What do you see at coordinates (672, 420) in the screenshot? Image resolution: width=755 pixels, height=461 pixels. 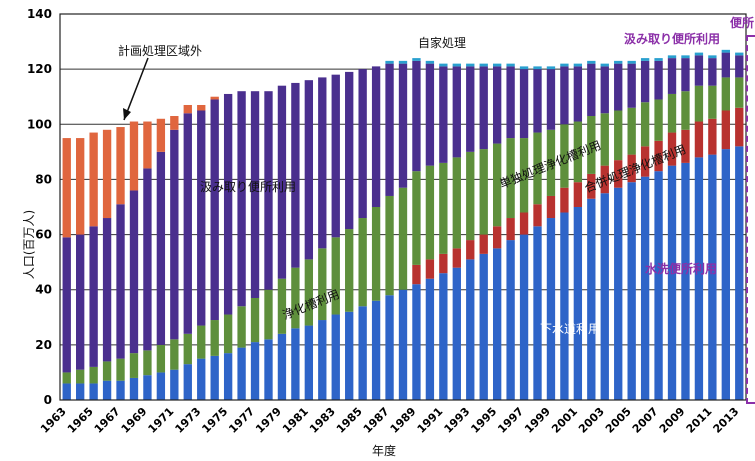 I see `x-tick-label: 2009` at bounding box center [672, 420].